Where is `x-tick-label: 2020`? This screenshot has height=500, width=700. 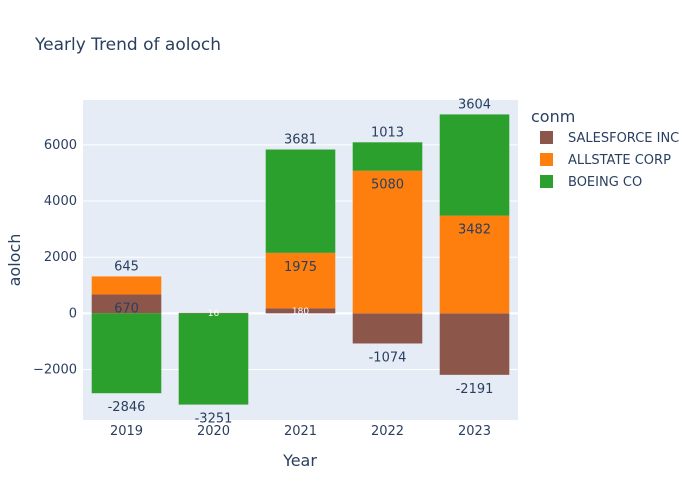 x-tick-label: 2020 is located at coordinates (213, 431).